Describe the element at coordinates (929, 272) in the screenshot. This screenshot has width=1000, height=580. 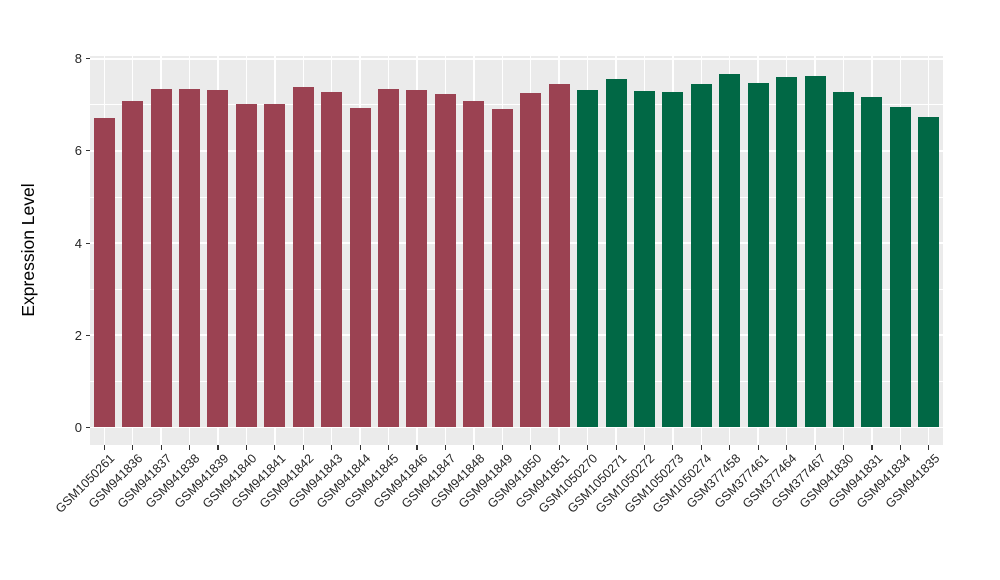
I see `bar-GSM941835` at that location.